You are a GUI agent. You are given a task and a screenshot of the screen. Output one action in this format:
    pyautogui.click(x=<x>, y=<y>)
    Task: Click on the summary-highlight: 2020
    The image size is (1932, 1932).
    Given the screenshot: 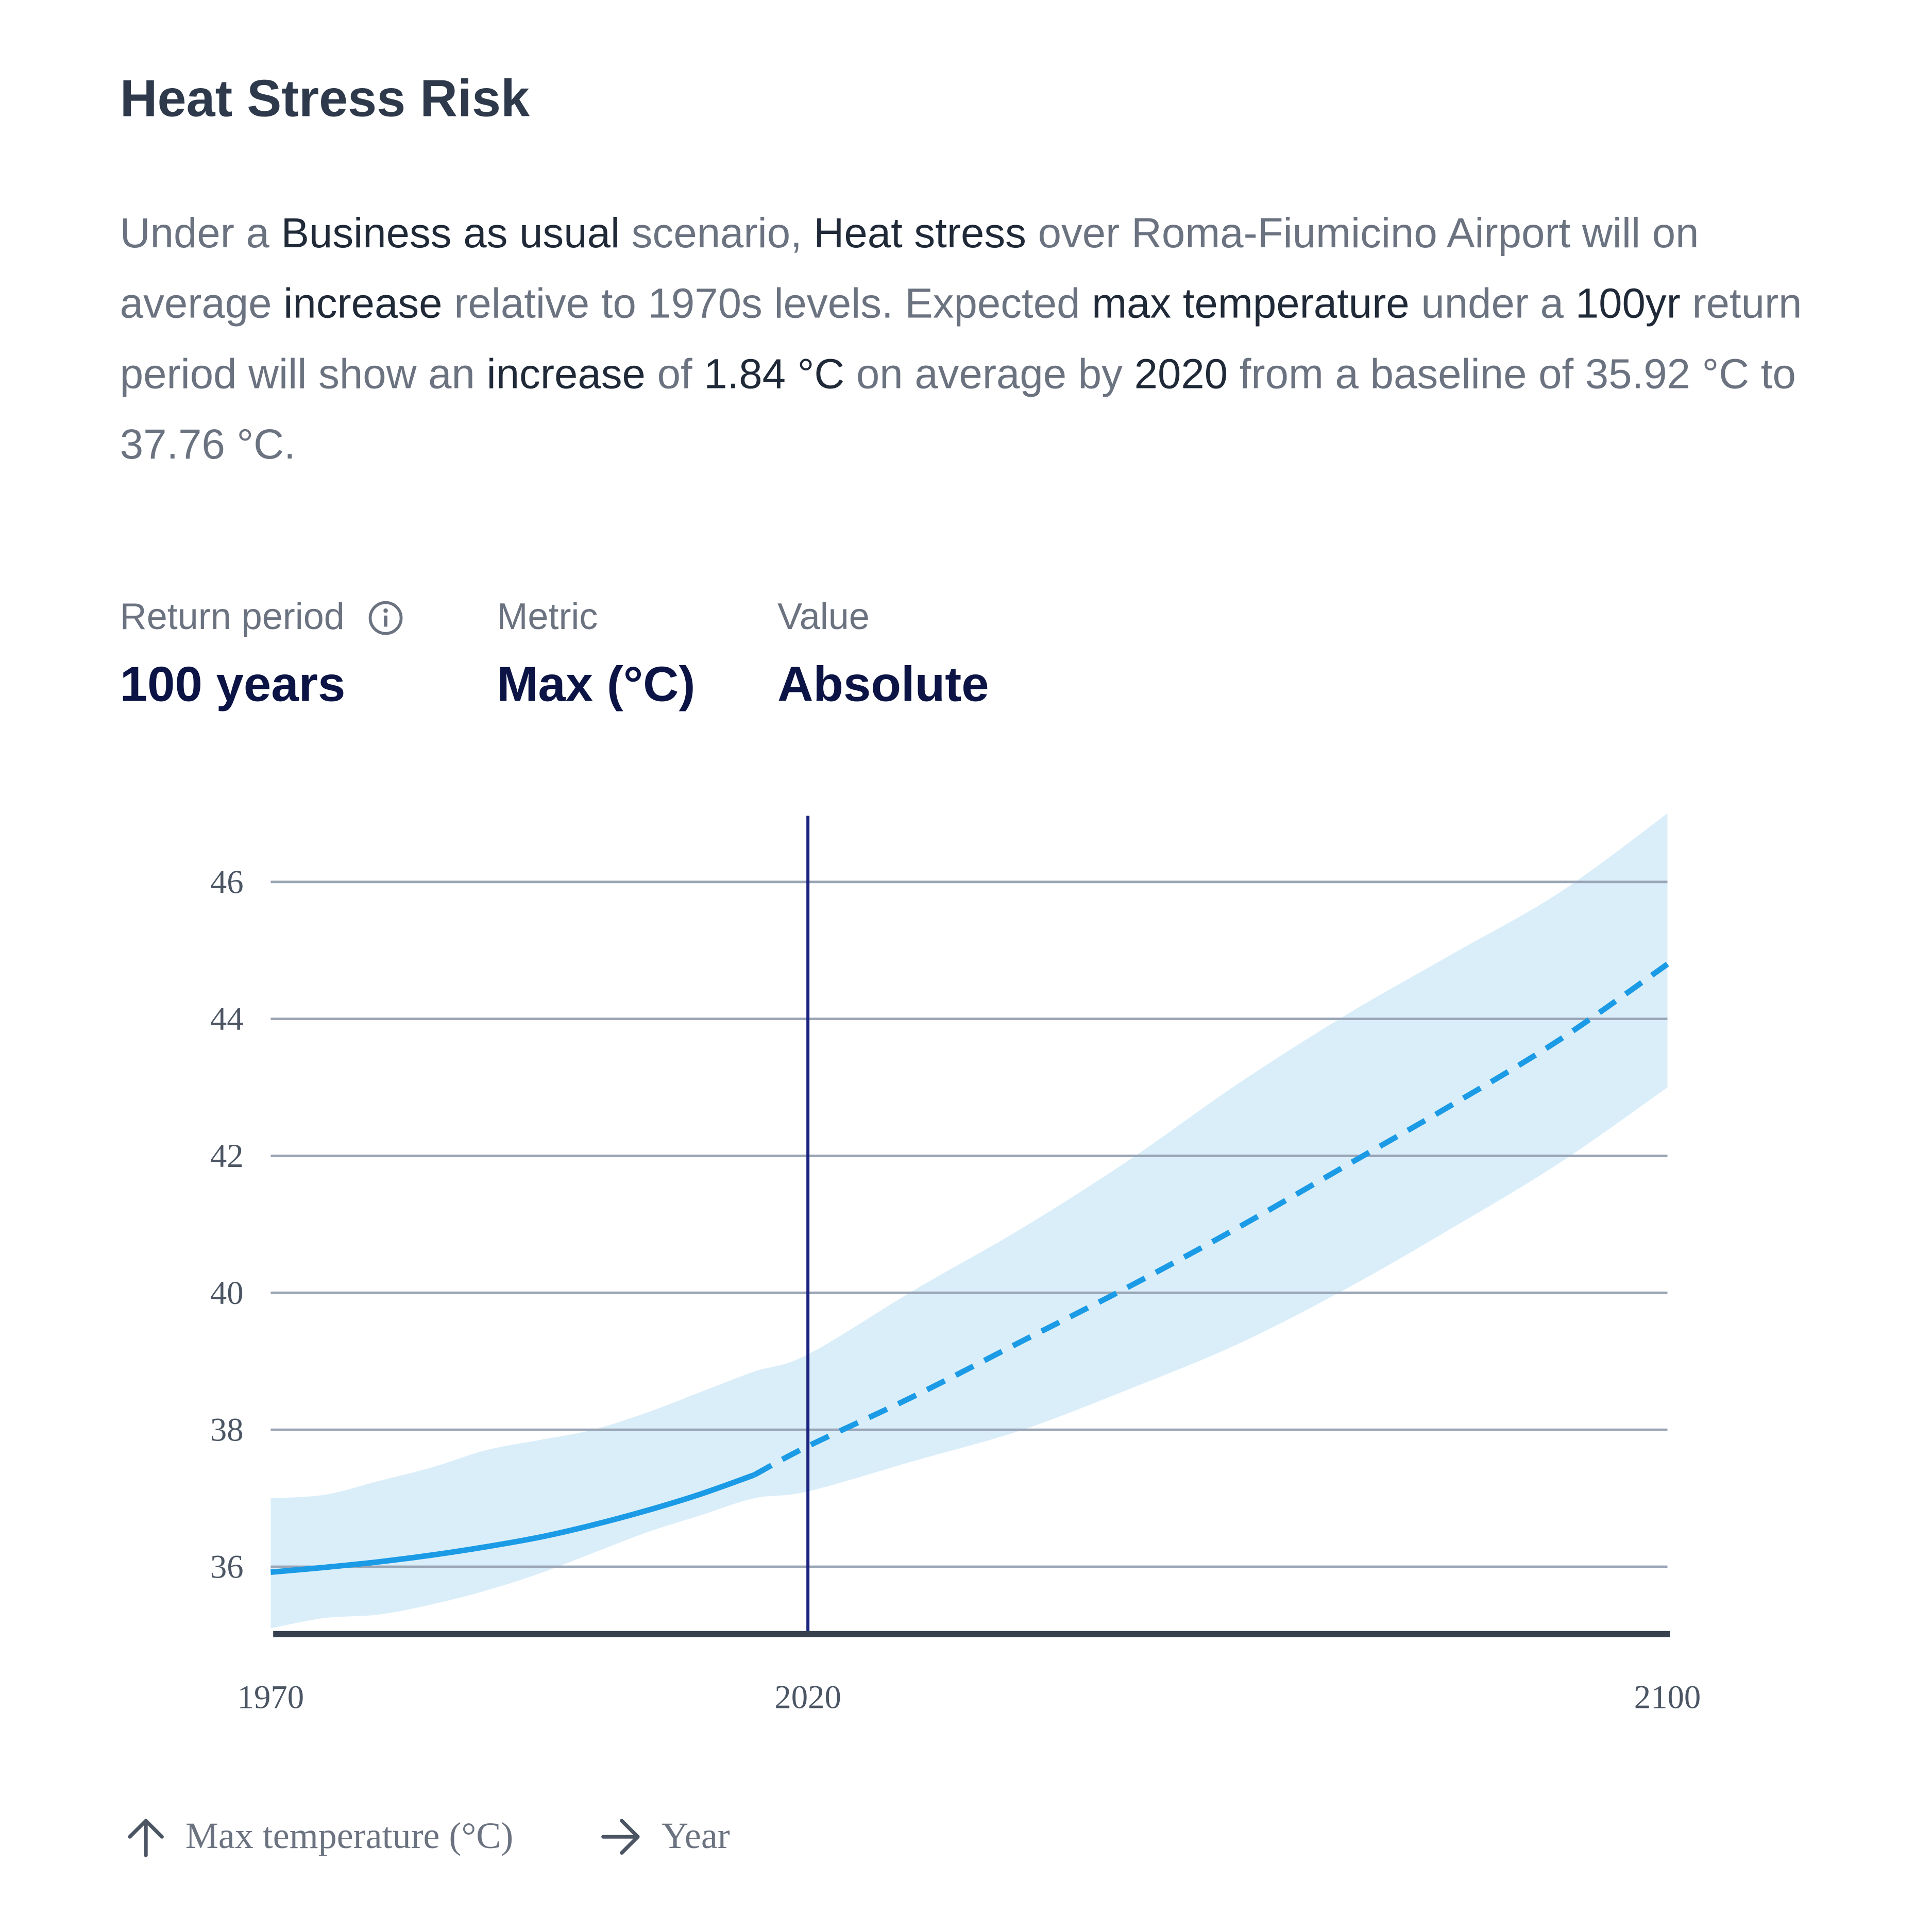 What is the action you would take?
    pyautogui.click(x=1181, y=374)
    